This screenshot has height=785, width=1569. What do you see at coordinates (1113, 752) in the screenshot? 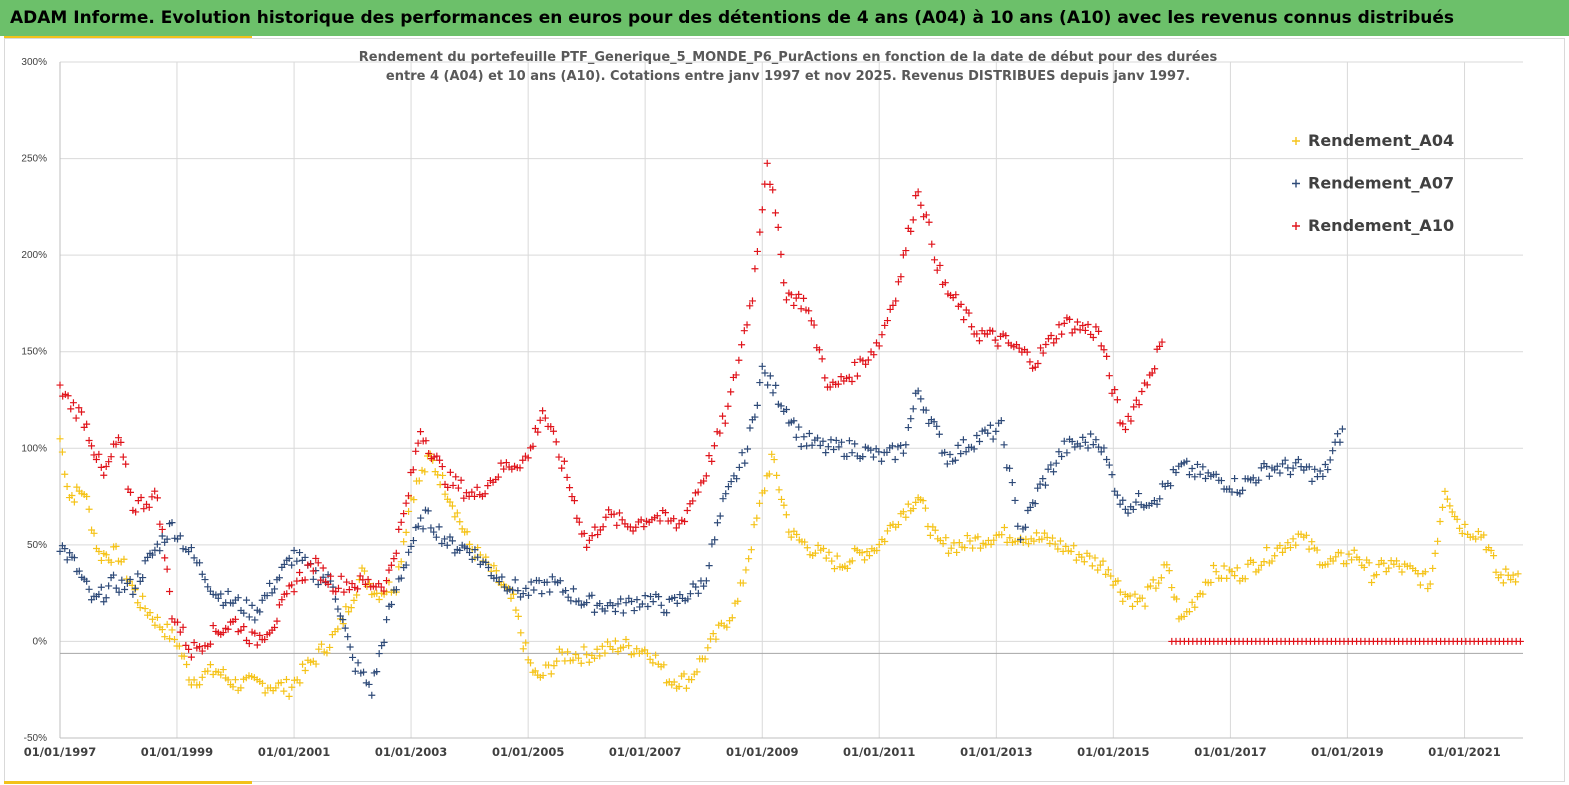
I see `x-tick-label: 01/01/2015` at bounding box center [1113, 752].